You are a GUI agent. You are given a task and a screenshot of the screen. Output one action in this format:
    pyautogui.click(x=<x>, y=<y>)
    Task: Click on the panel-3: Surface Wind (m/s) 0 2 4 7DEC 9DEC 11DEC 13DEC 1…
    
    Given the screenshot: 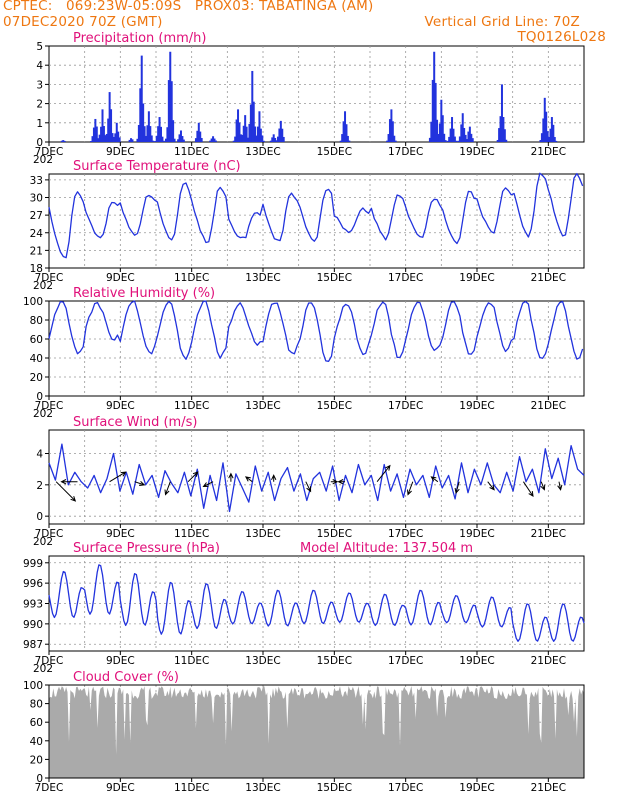 What is the action you would take?
    pyautogui.click(x=309, y=481)
    